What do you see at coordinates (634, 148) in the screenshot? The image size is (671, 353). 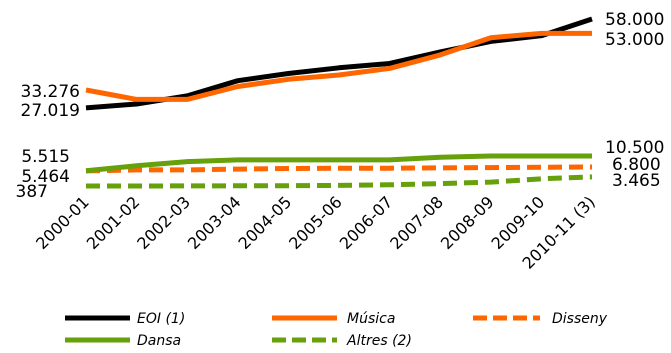 I see `end-label-dansa: 10.500` at bounding box center [634, 148].